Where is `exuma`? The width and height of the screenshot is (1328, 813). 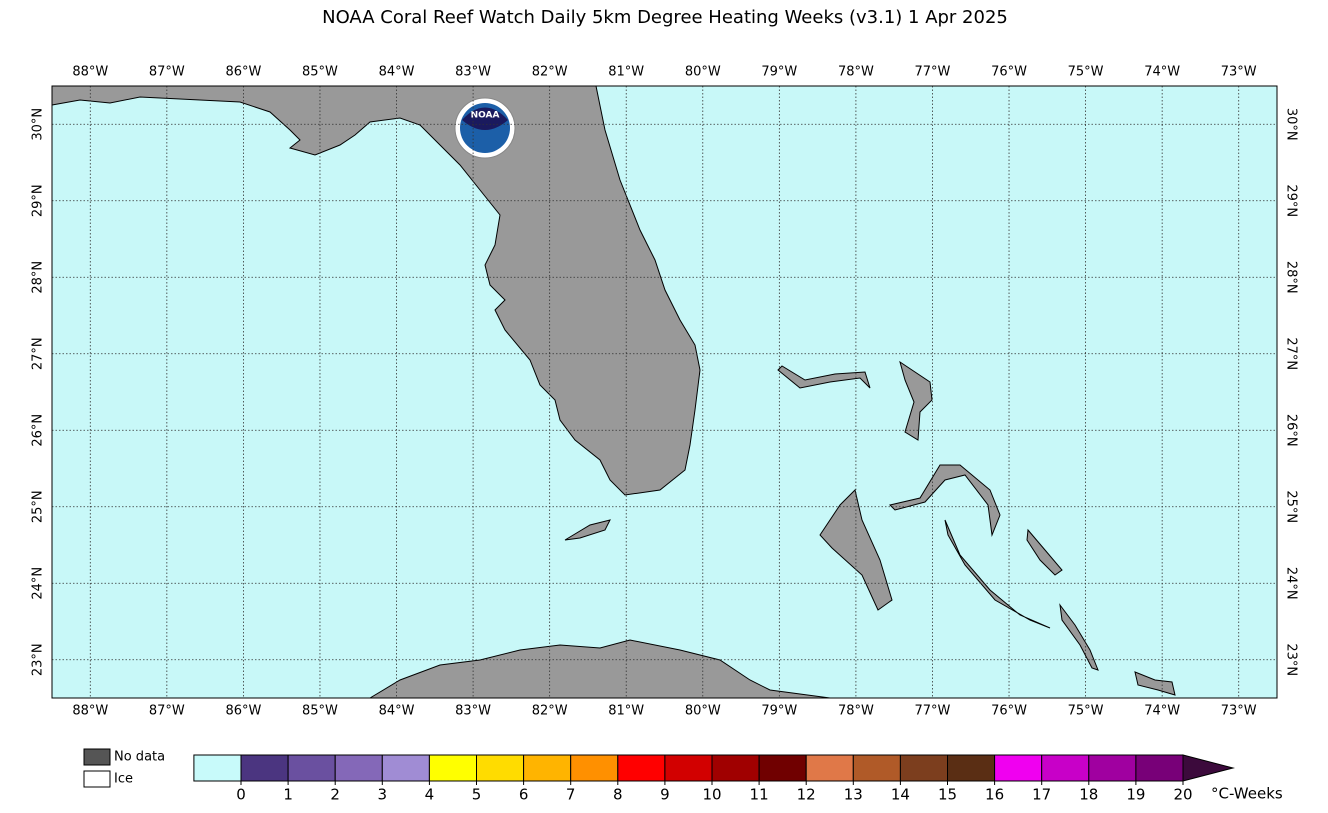 exuma is located at coordinates (997, 574).